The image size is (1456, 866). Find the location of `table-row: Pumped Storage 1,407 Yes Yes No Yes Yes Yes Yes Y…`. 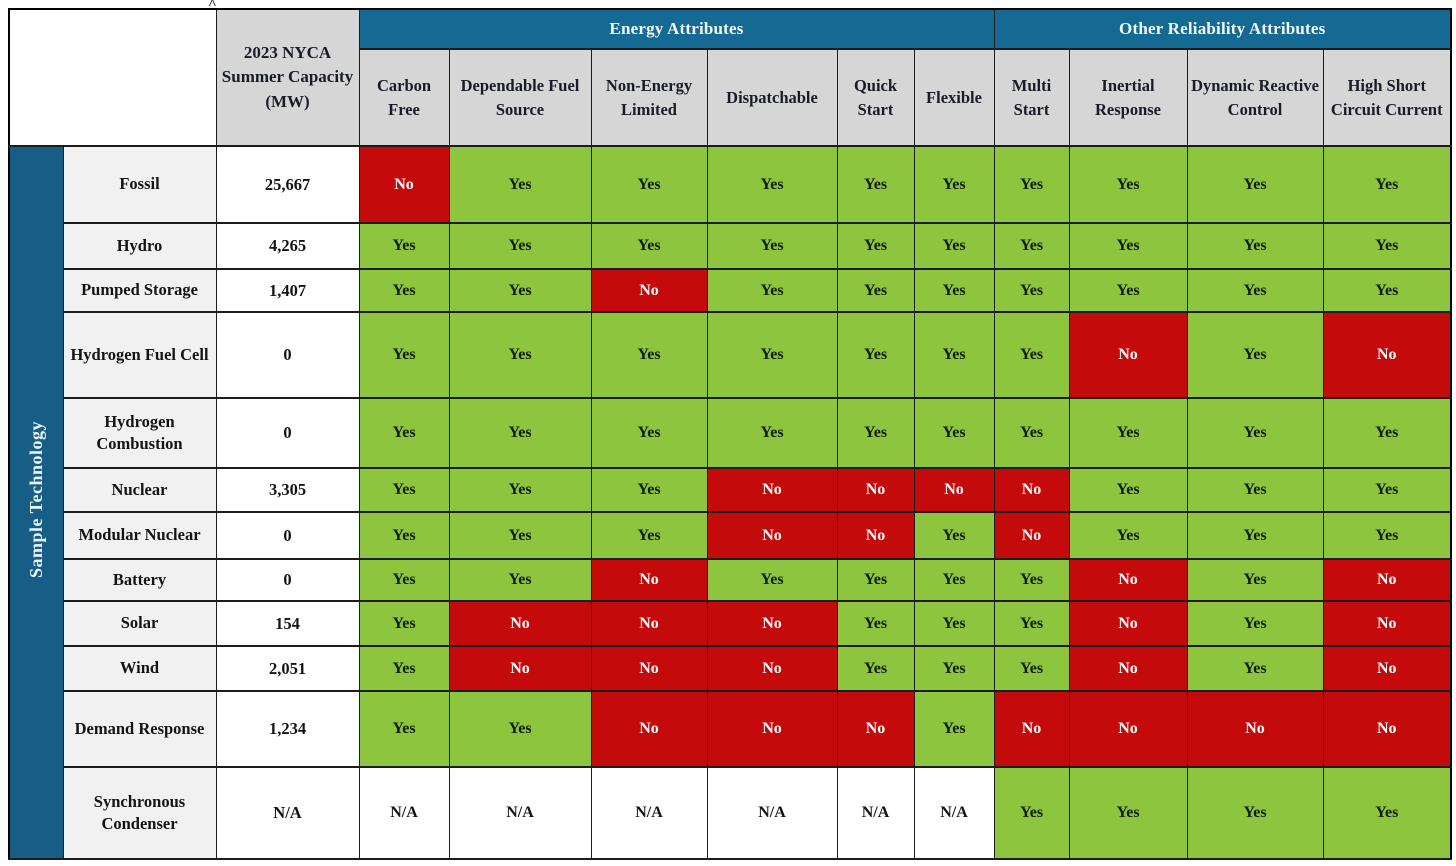

table-row: Pumped Storage 1,407 Yes Yes No Yes Yes Yes Yes Y… is located at coordinates (730, 290).